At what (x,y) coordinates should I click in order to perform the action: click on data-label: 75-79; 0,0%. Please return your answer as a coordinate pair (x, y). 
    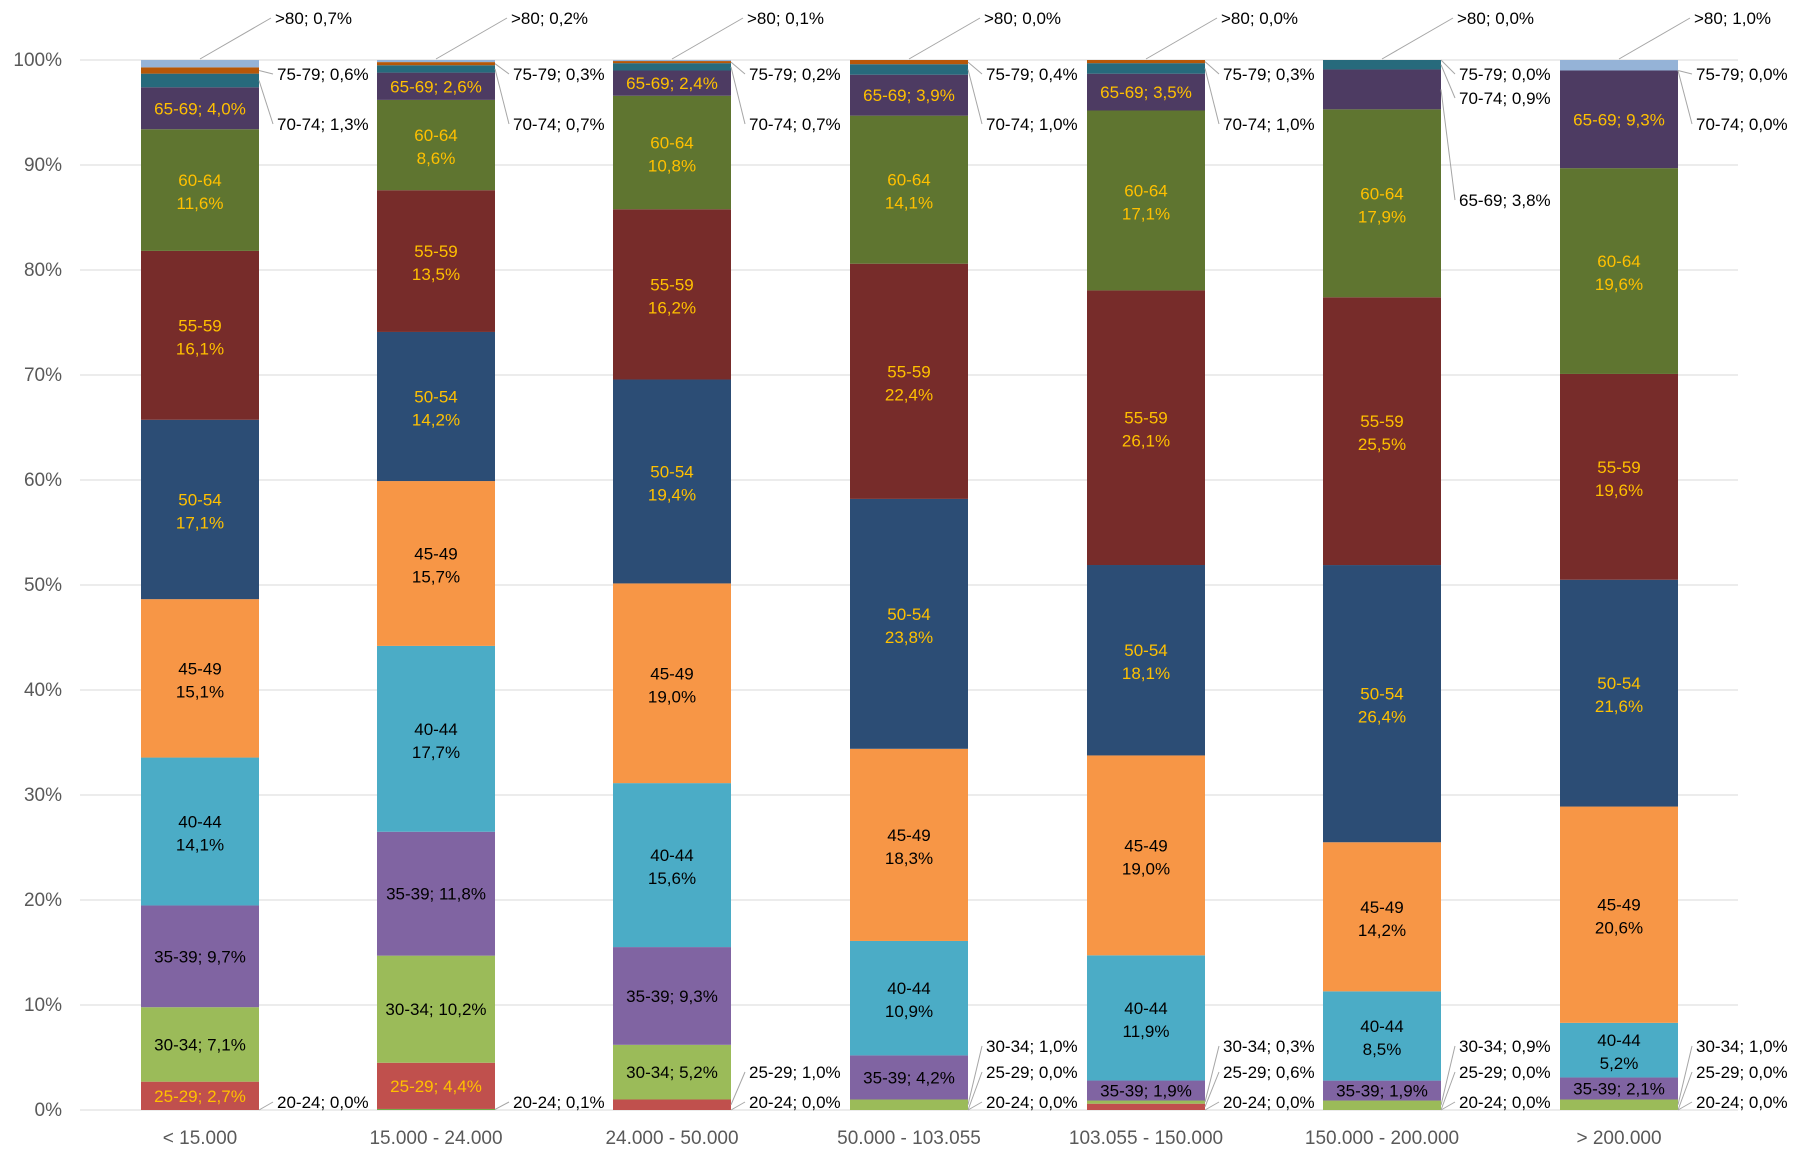
    Looking at the image, I should click on (1505, 74).